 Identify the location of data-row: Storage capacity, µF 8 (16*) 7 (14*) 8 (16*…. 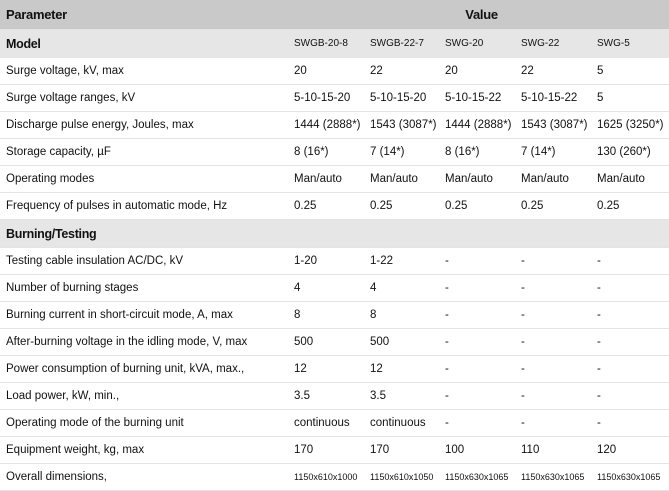
(334, 152).